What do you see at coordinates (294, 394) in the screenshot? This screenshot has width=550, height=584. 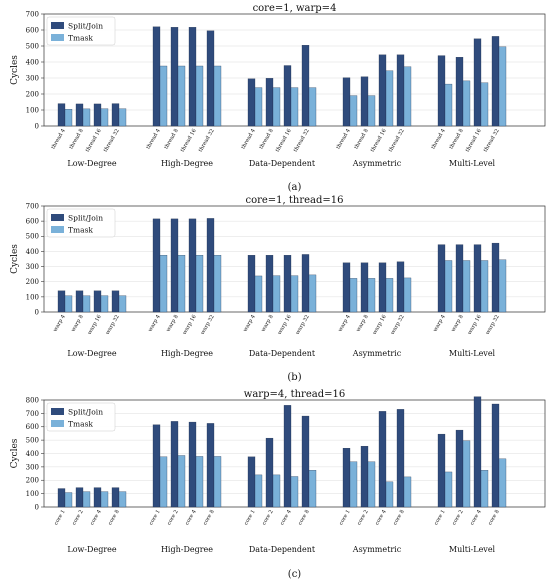 I see `chart-title: warp=4, thread=16` at bounding box center [294, 394].